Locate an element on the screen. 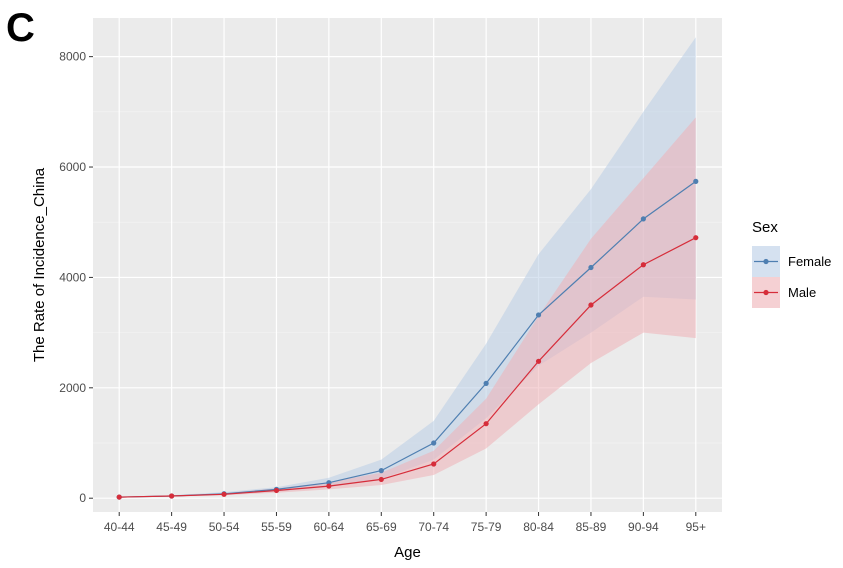  y-tick-label: 8000 is located at coordinates (72, 57).